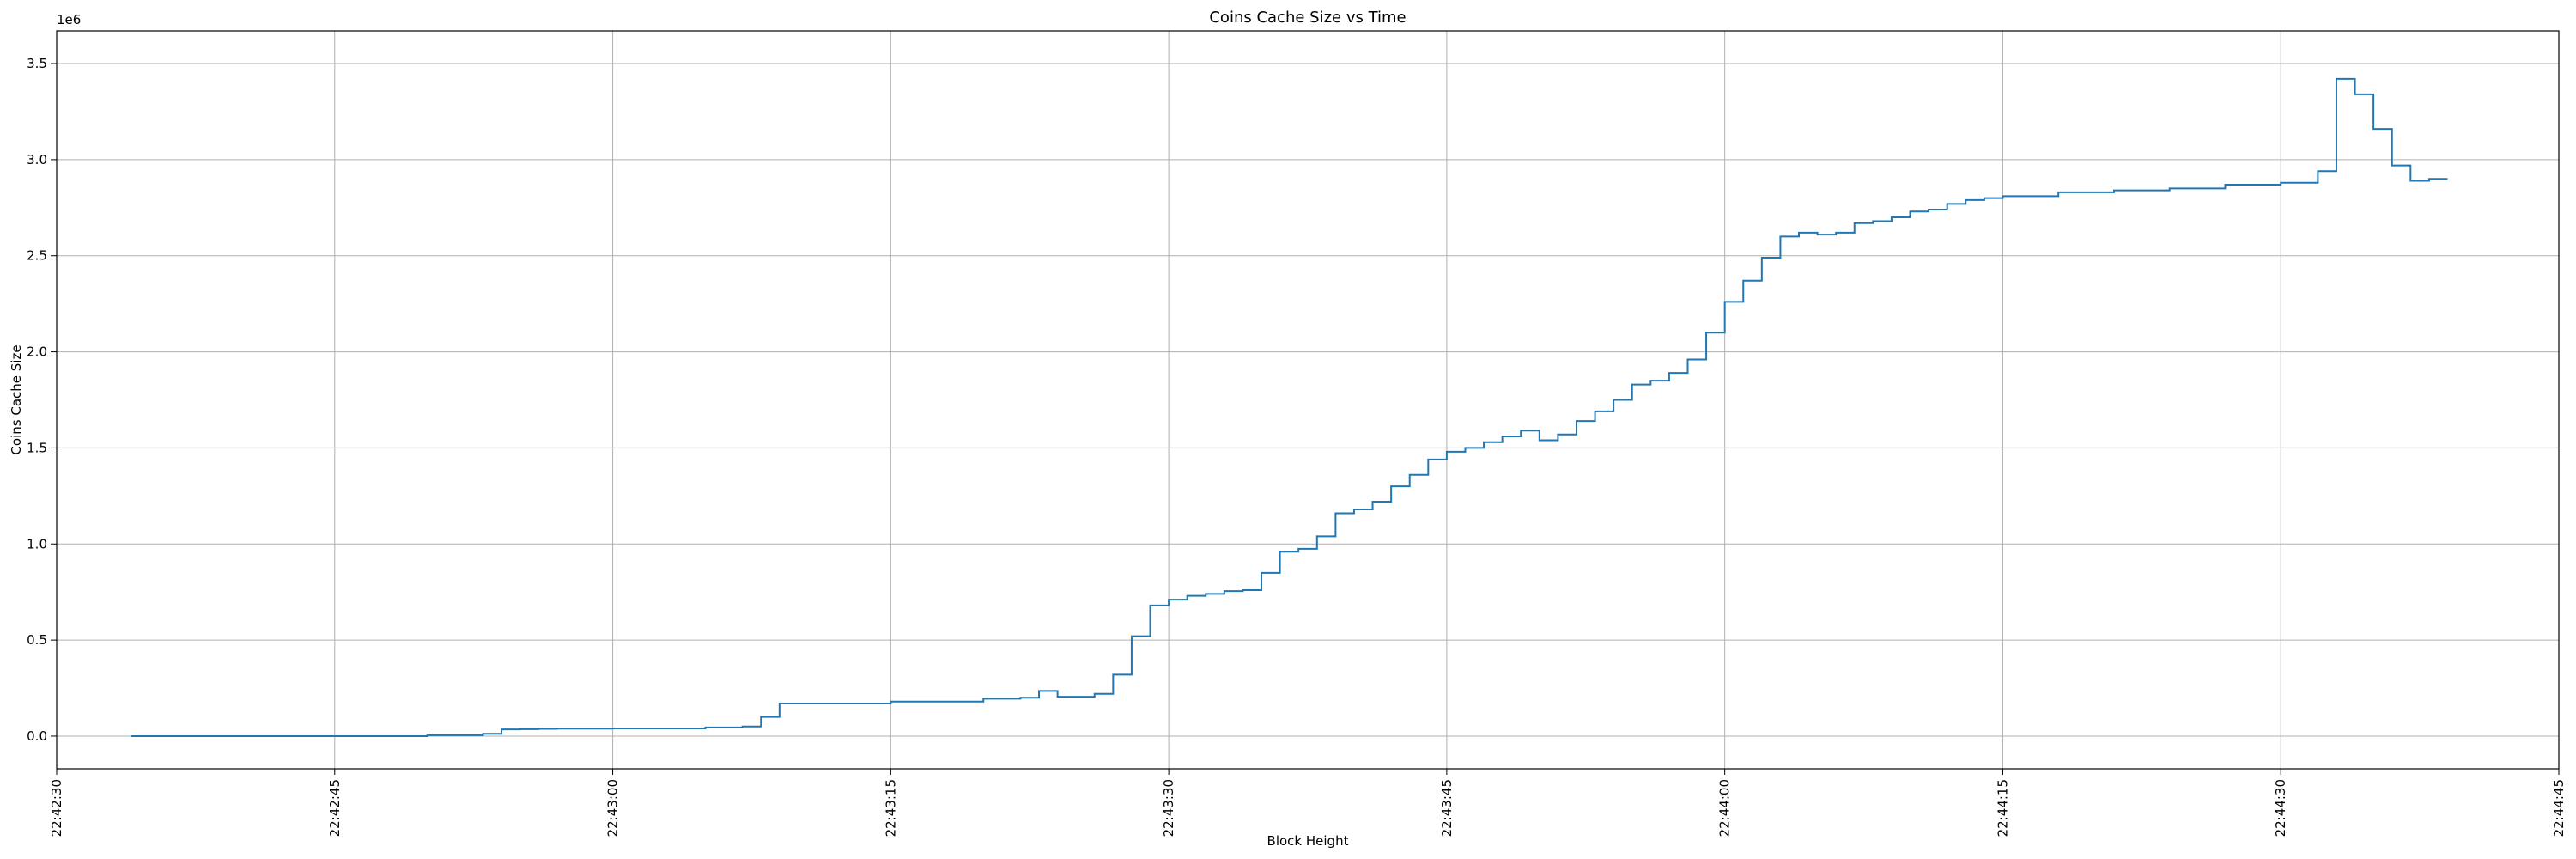 This screenshot has width=2576, height=859. Describe the element at coordinates (1308, 841) in the screenshot. I see `x-axis-title: Block Height` at that location.